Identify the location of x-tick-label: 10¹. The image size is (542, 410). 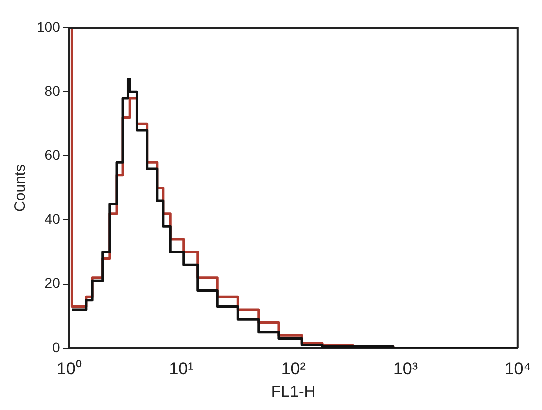
(181, 368).